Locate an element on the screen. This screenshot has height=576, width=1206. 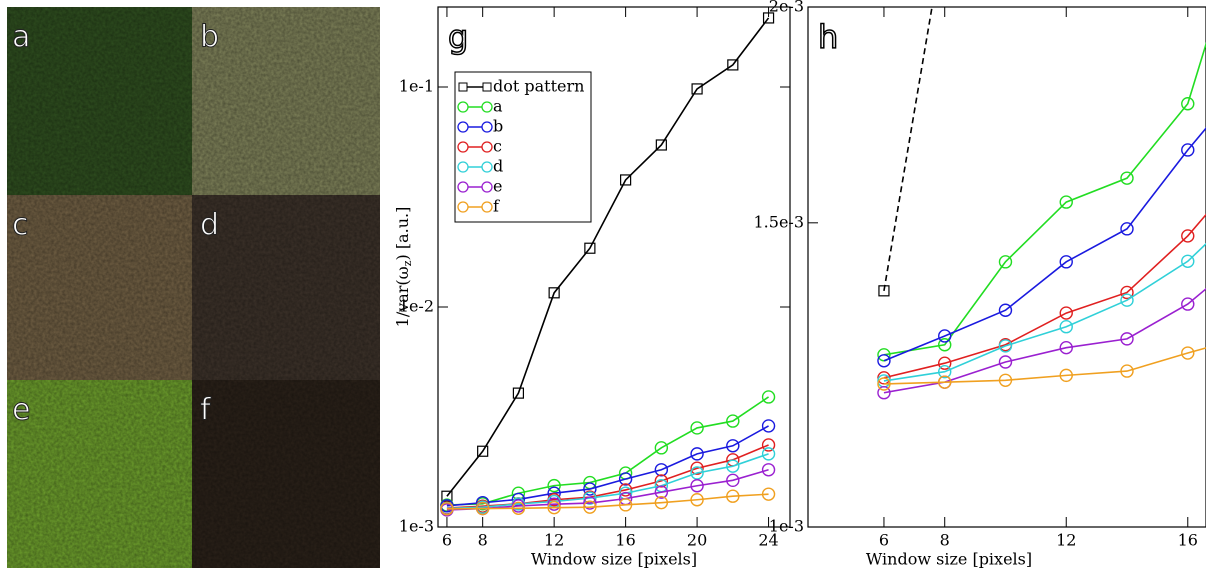
legend-label: e is located at coordinates (497, 186).